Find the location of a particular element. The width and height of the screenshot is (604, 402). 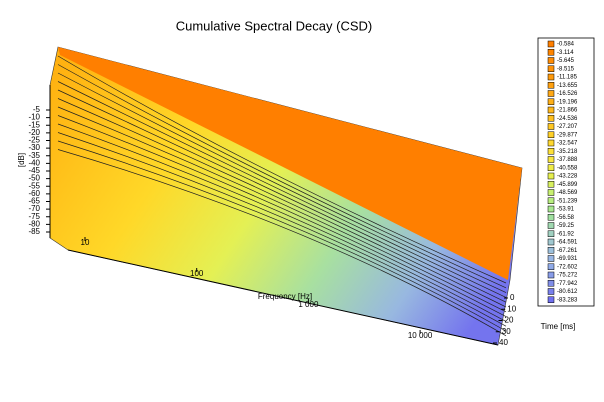

legend-label: -5.645 is located at coordinates (566, 61).